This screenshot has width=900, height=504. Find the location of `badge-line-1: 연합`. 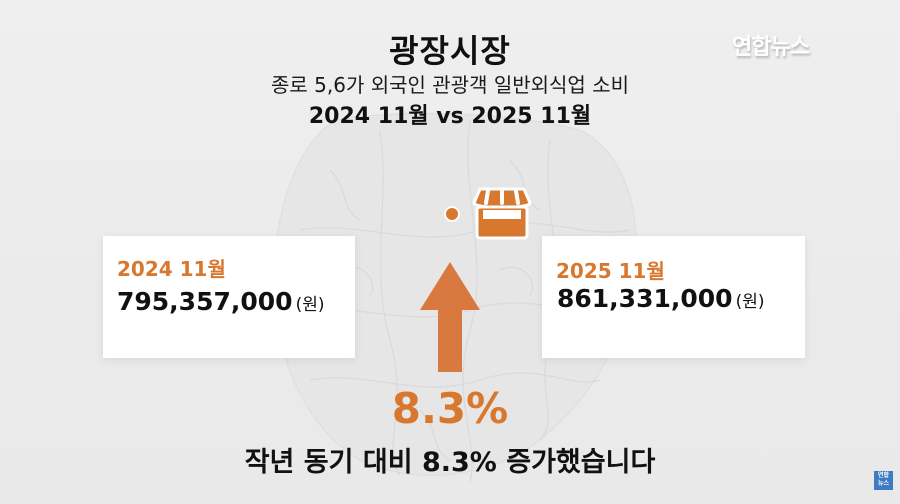

badge-line-1: 연합 is located at coordinates (883, 475).